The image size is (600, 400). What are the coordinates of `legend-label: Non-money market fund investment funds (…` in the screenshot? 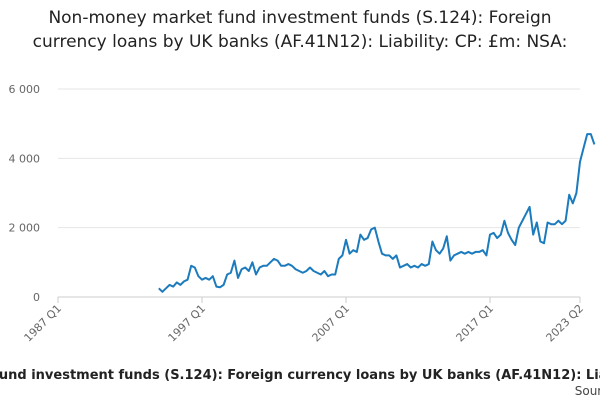 It's located at (300, 375).